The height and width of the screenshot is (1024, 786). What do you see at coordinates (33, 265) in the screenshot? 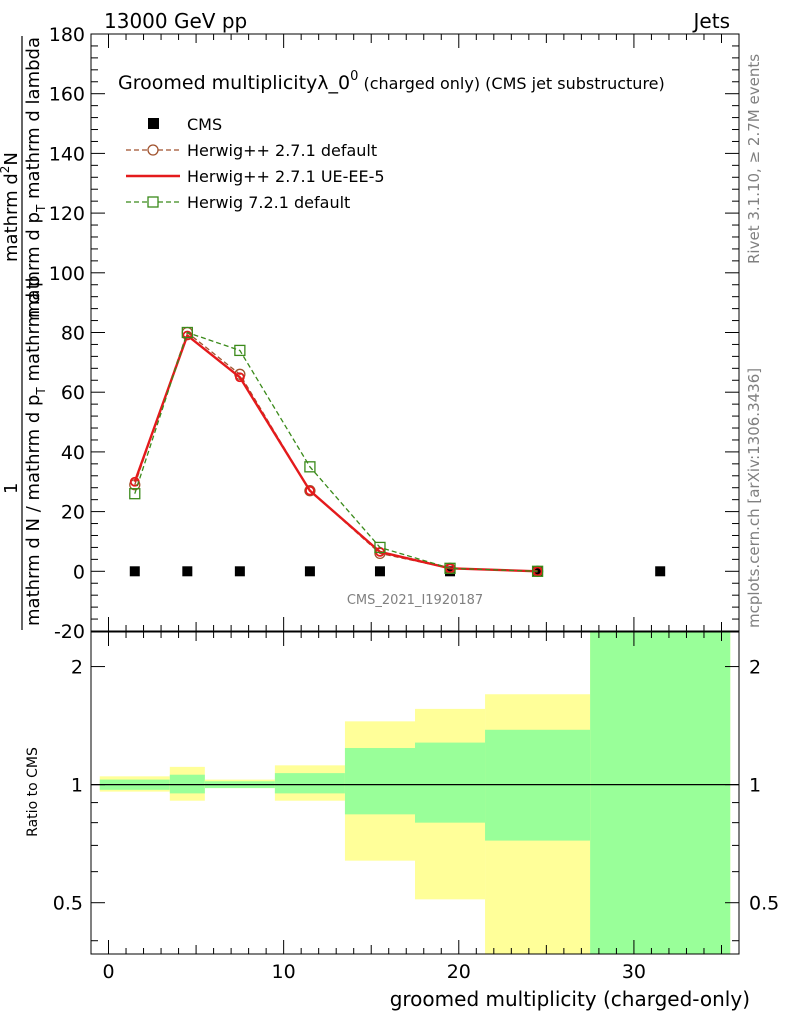
I see `ylabel-line2-a: mathrm d p` at bounding box center [33, 265].